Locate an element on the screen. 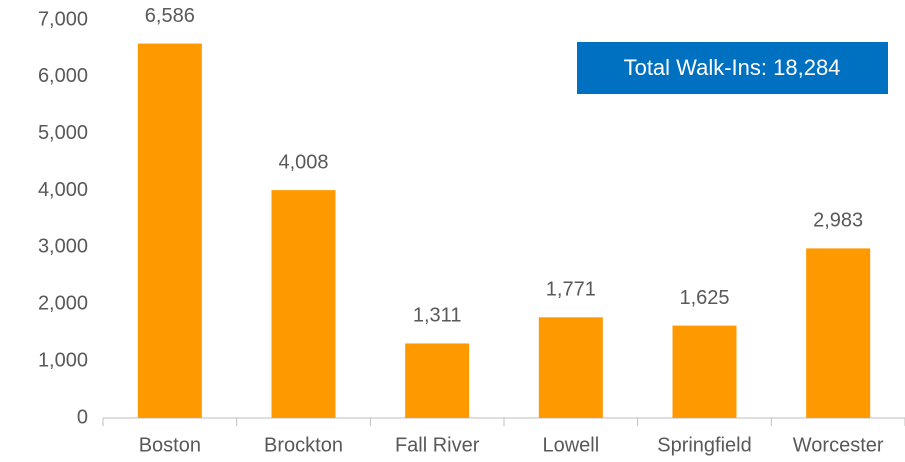 The width and height of the screenshot is (905, 462). y-tick-label: 3,000 is located at coordinates (63, 247).